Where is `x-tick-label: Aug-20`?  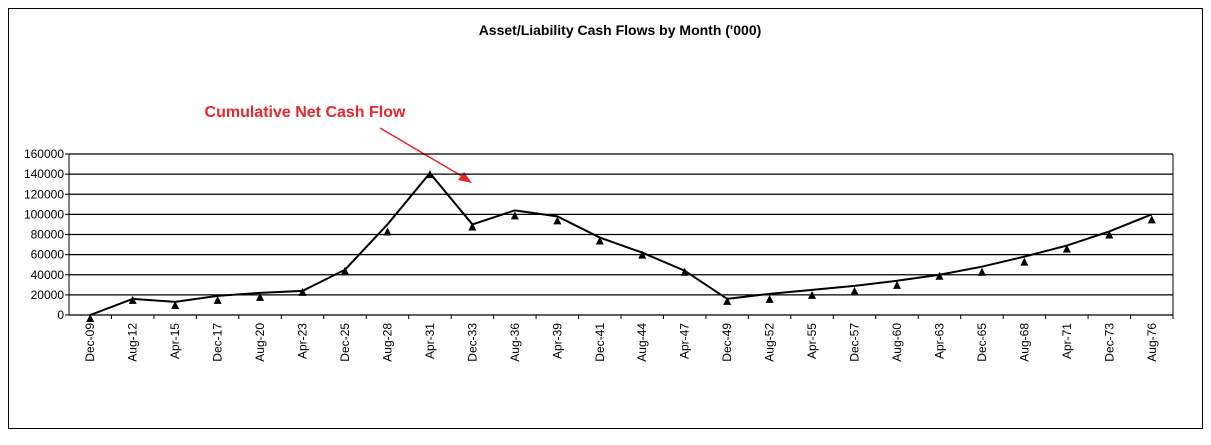
x-tick-label: Aug-20 is located at coordinates (260, 342).